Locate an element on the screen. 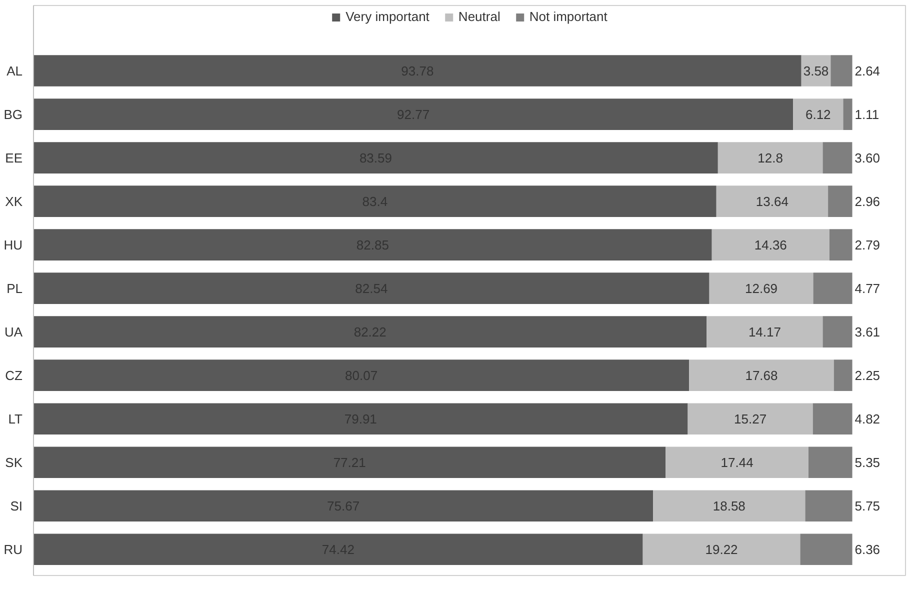 This screenshot has height=596, width=919. data-label: 2.79 is located at coordinates (867, 244).